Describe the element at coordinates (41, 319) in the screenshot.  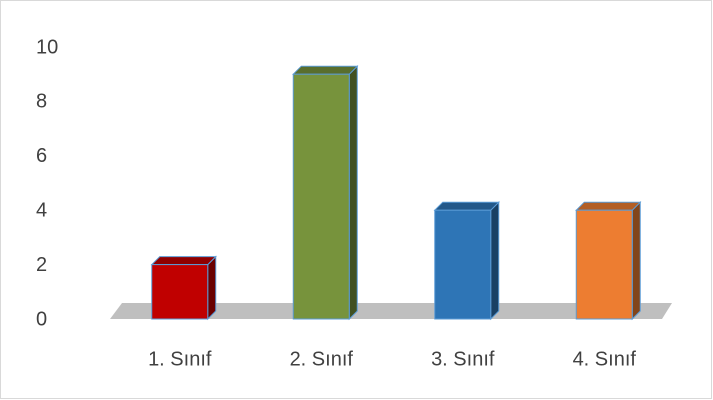
I see `y-tick-label: 0` at that location.